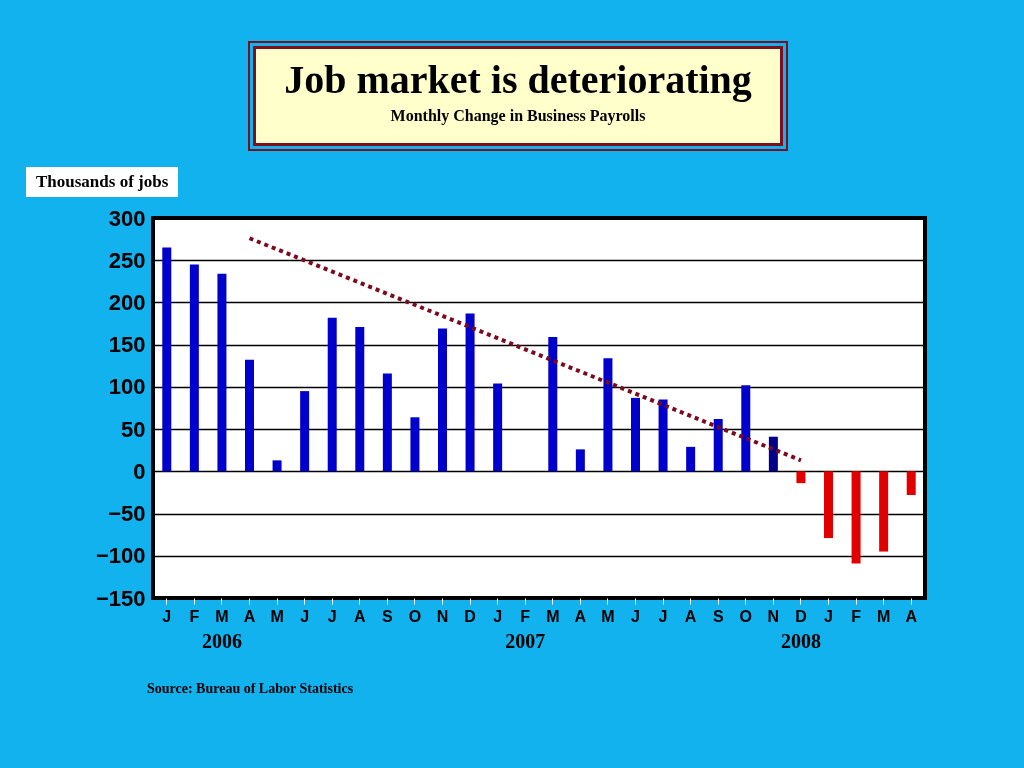  I want to click on y-axis-title: Thousands of jobs, so click(102, 182).